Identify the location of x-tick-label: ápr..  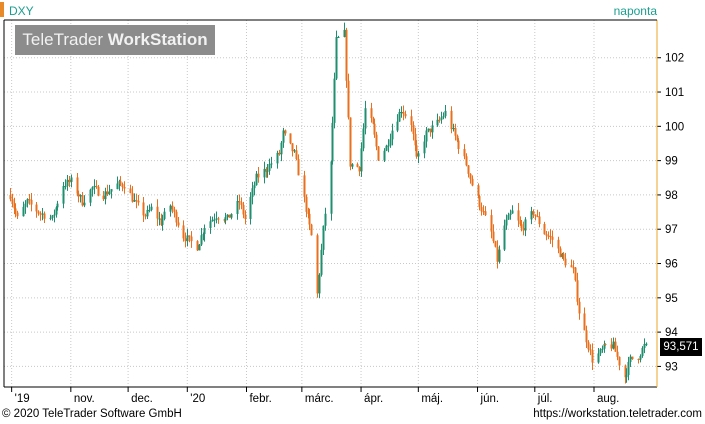
(373, 399).